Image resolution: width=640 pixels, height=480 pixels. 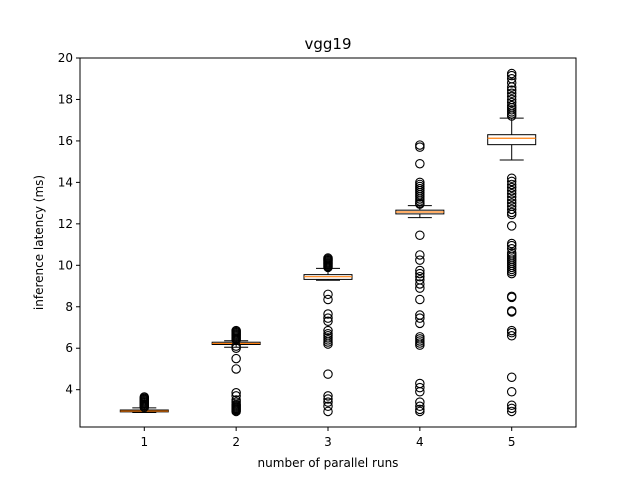 I want to click on x-tick-label: 4, so click(x=420, y=442).